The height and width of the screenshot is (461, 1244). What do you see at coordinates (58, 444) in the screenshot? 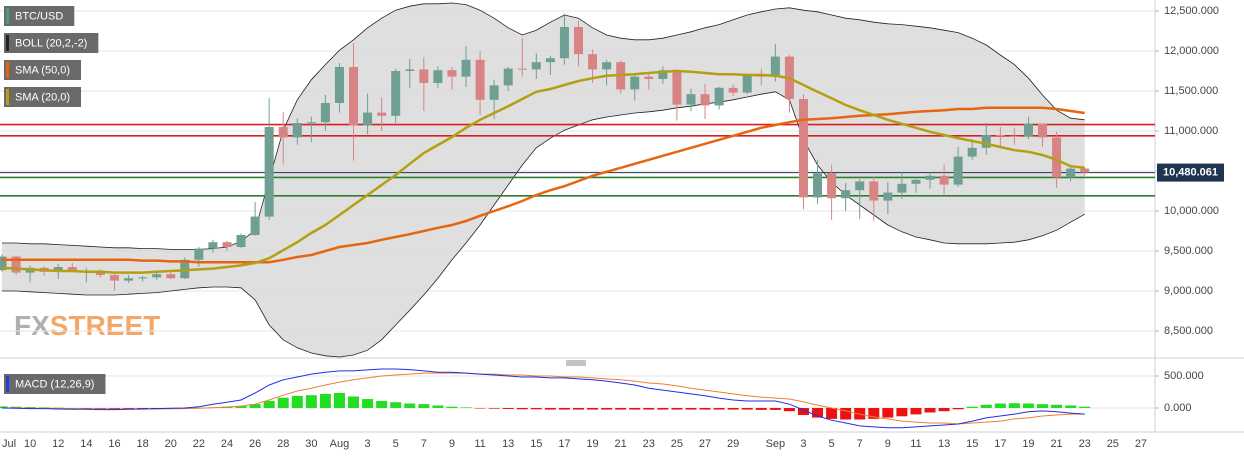
I see `x-tick-label: 12` at bounding box center [58, 444].